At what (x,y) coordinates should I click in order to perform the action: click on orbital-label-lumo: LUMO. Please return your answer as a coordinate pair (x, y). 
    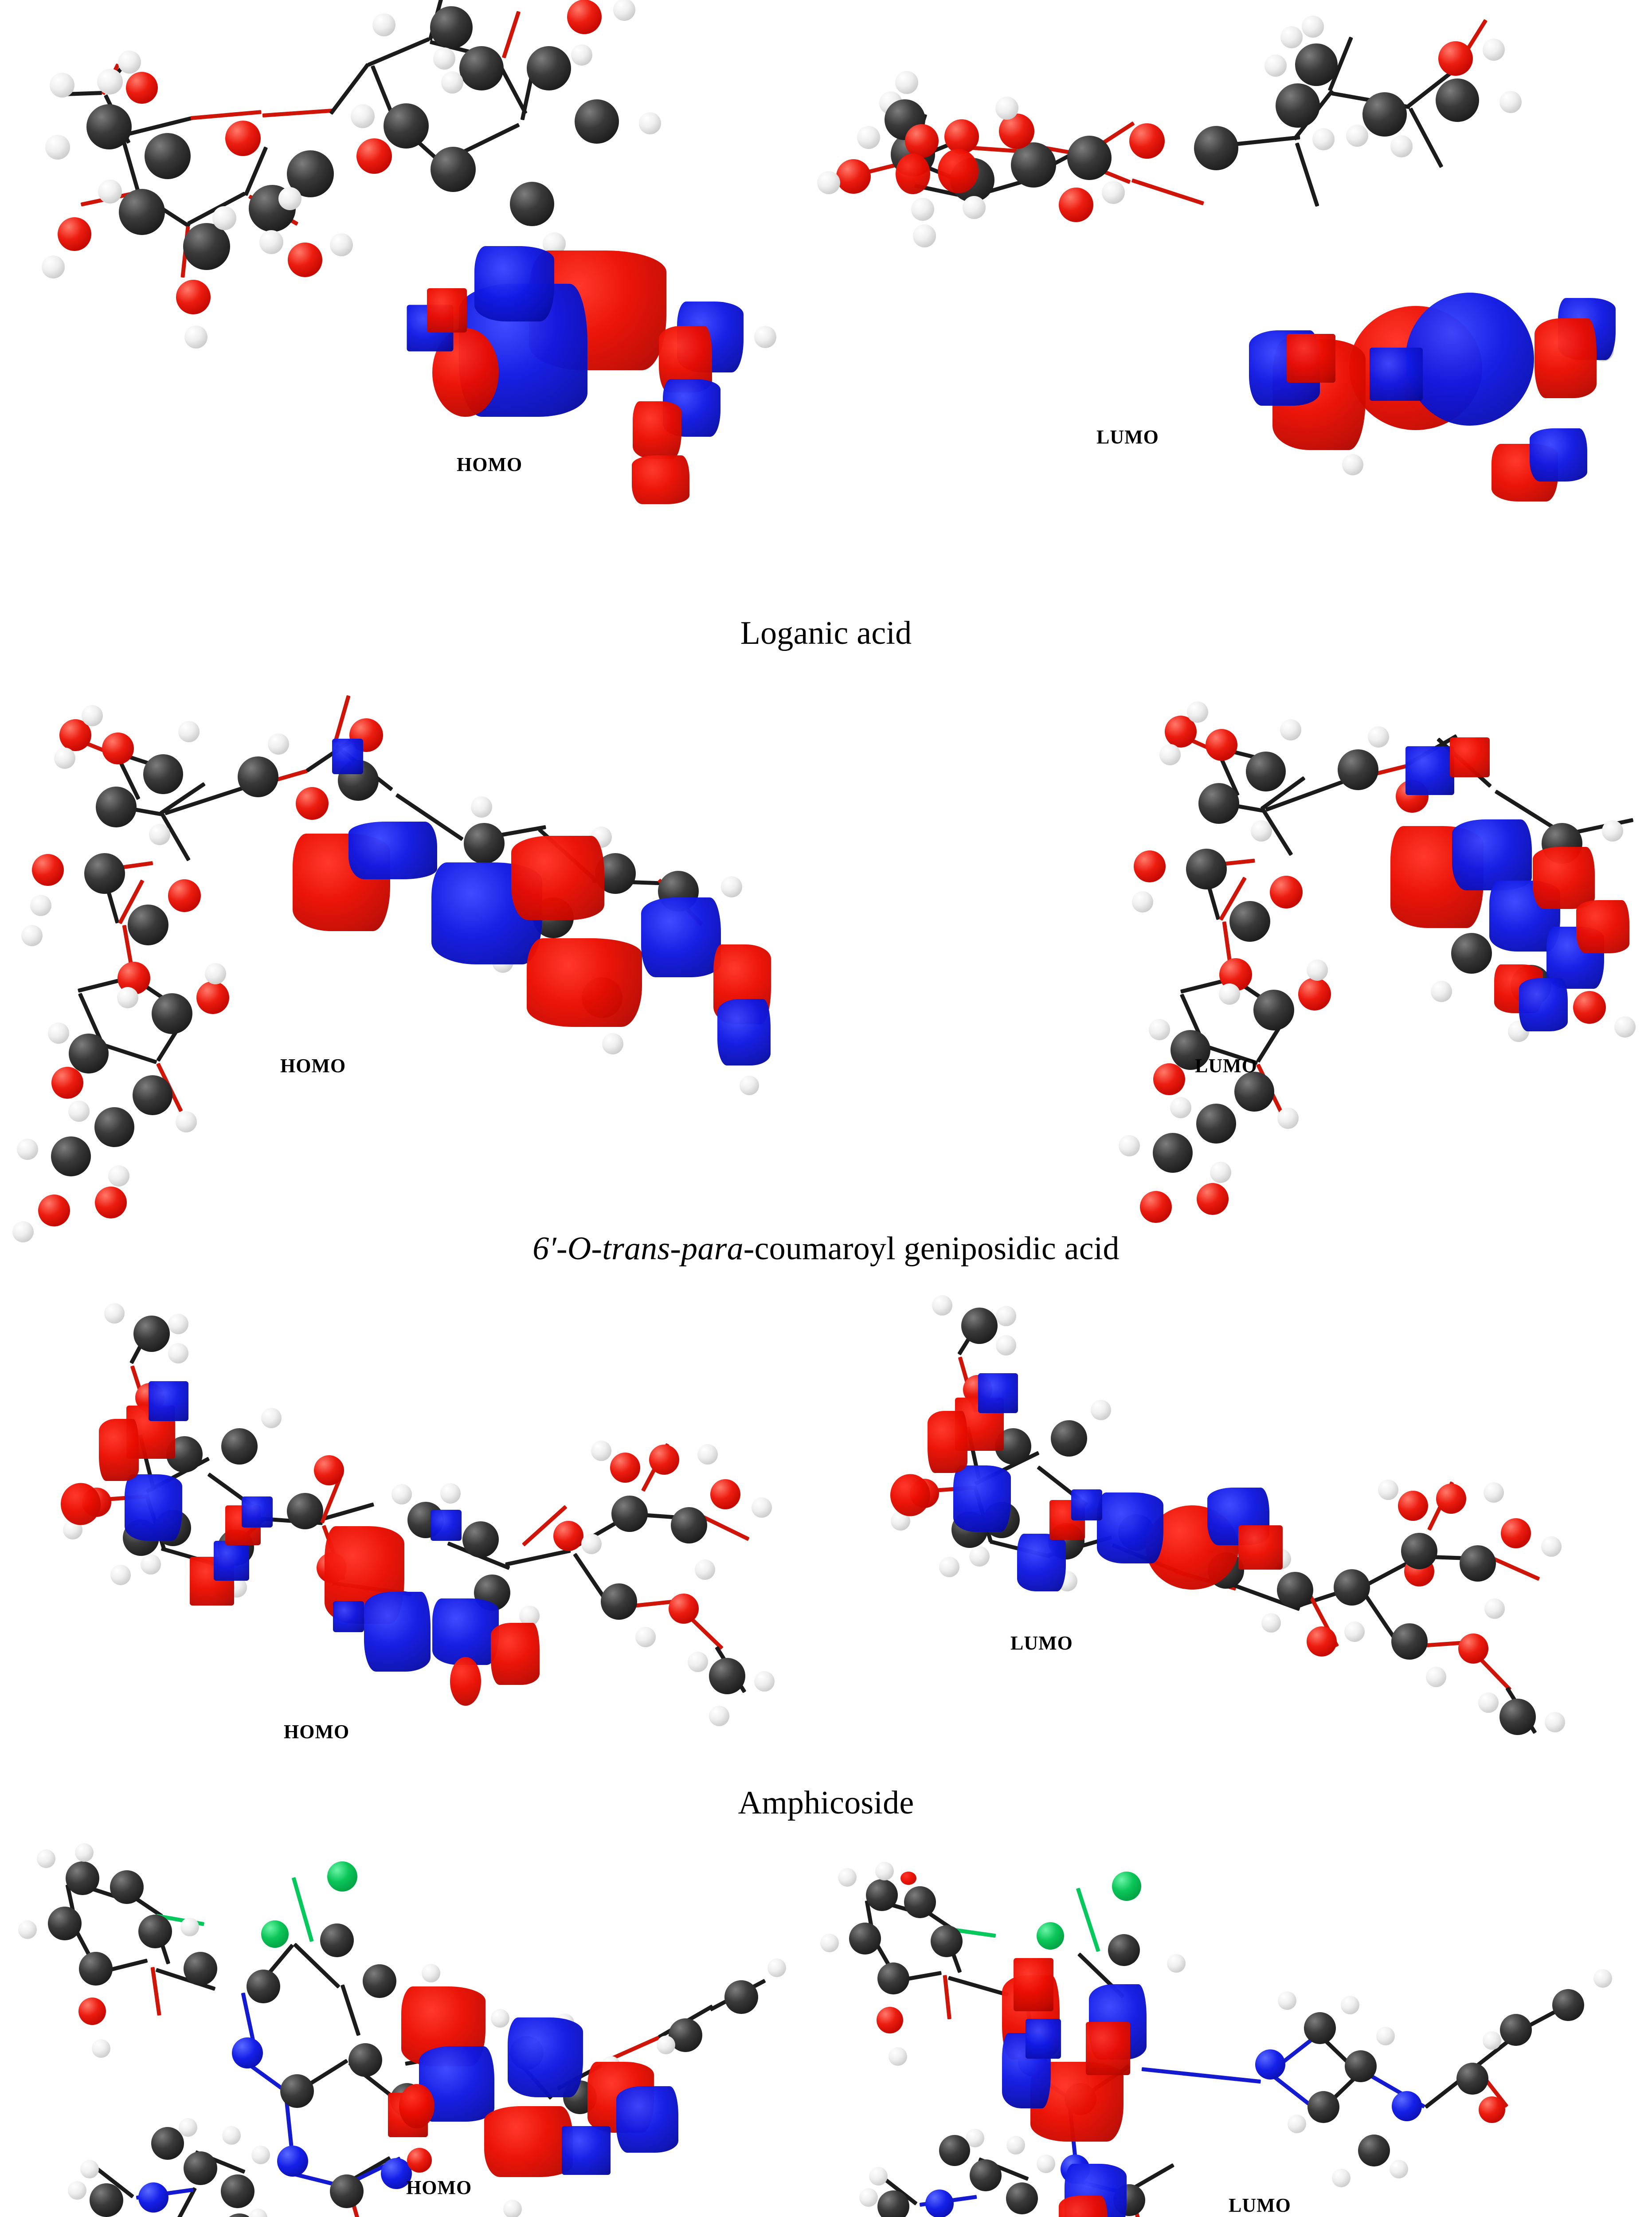
    Looking at the image, I should click on (1041, 1643).